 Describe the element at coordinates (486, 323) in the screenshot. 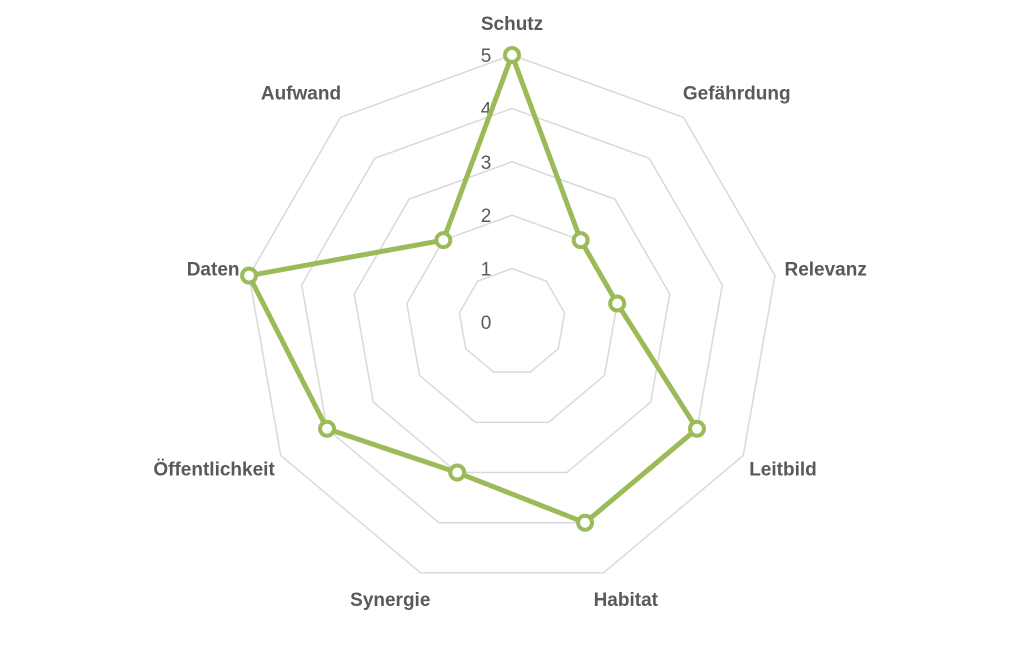

I see `tick-label: 0` at that location.